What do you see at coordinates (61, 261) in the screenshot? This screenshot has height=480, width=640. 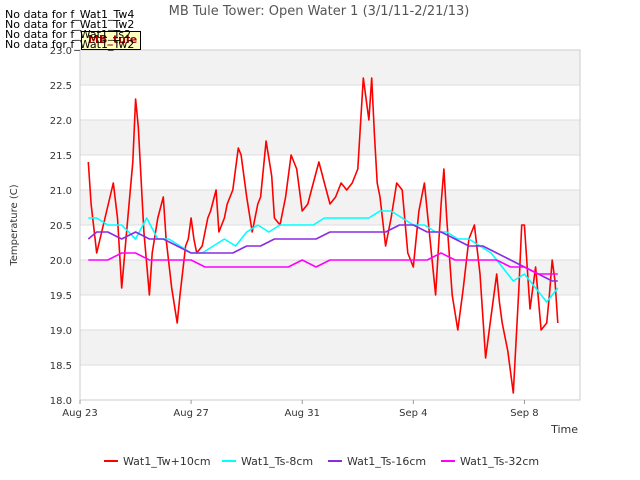 I see `y-tick-label: 20.0` at bounding box center [61, 261].